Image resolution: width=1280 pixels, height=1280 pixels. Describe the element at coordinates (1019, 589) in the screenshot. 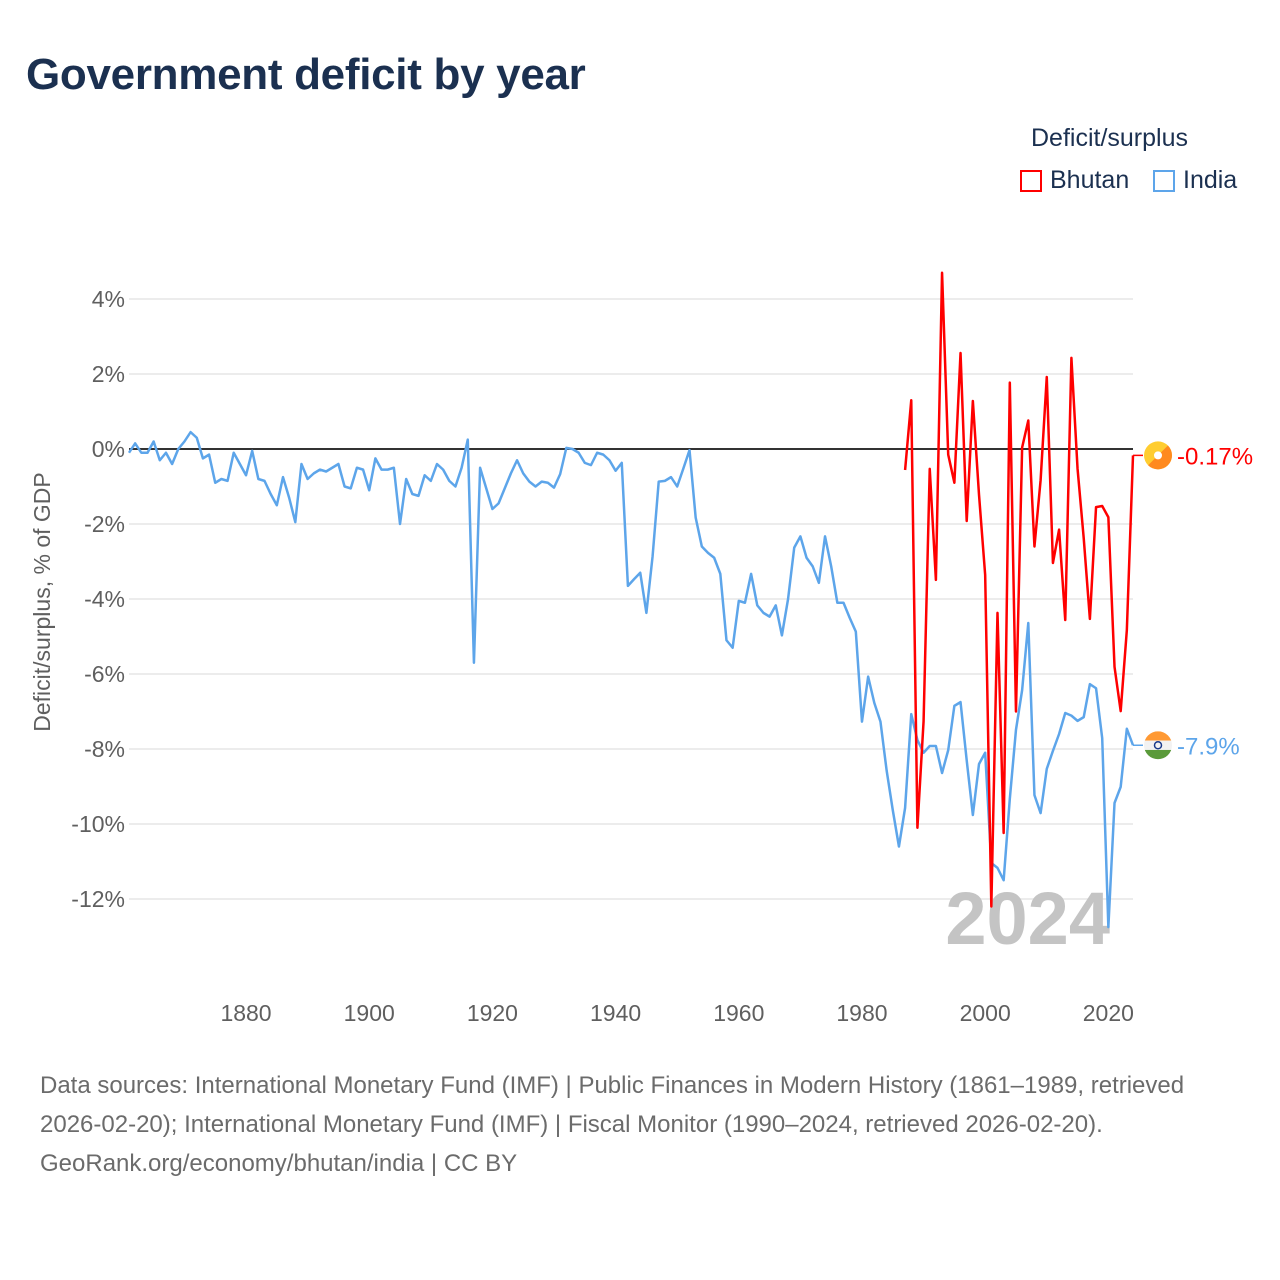

I see `series-line-bhutan` at that location.